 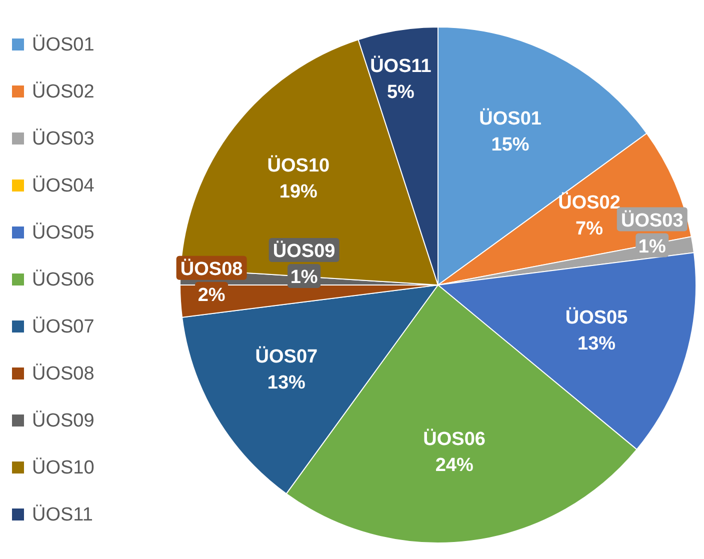 I want to click on data-label: 5%, so click(x=400, y=93).